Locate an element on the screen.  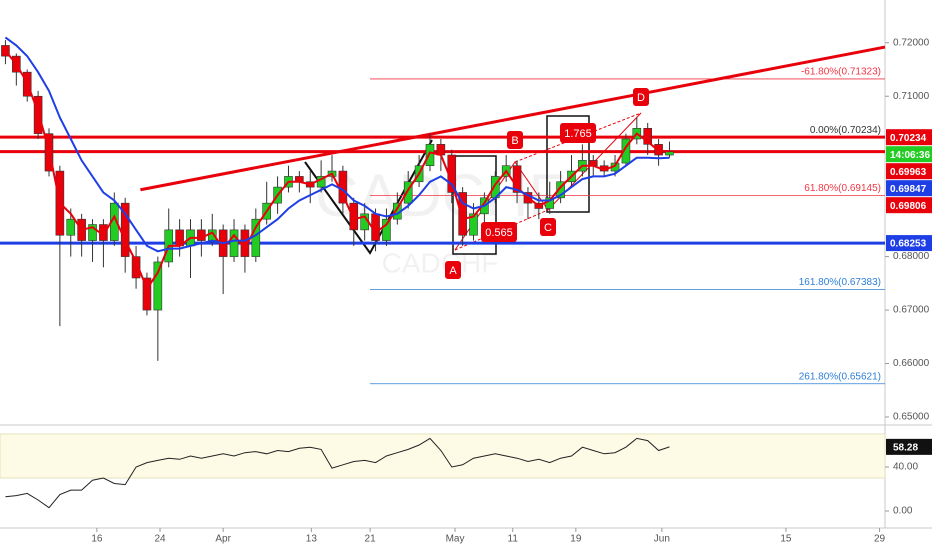
rsi-value-bg is located at coordinates (909, 446).